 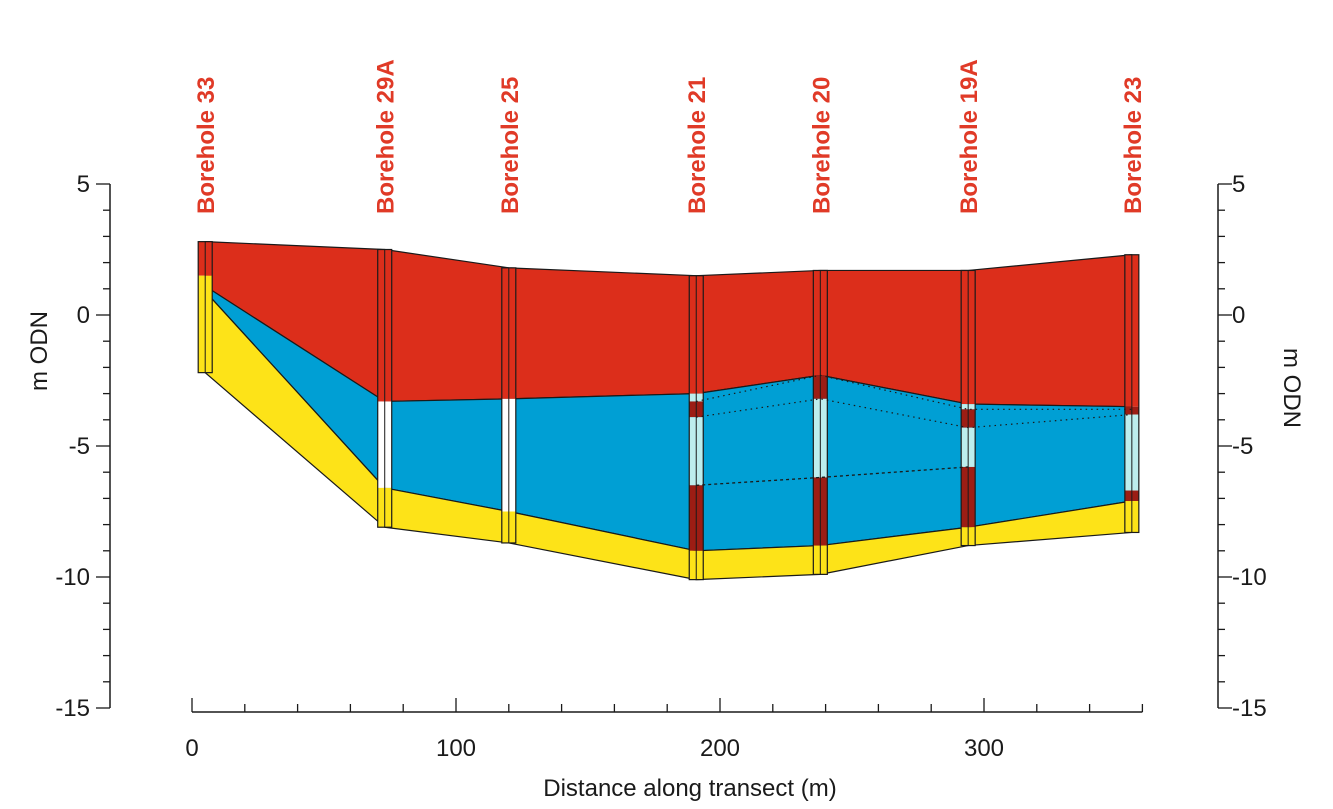 I want to click on left-y-tick-label: 0, so click(x=83, y=315).